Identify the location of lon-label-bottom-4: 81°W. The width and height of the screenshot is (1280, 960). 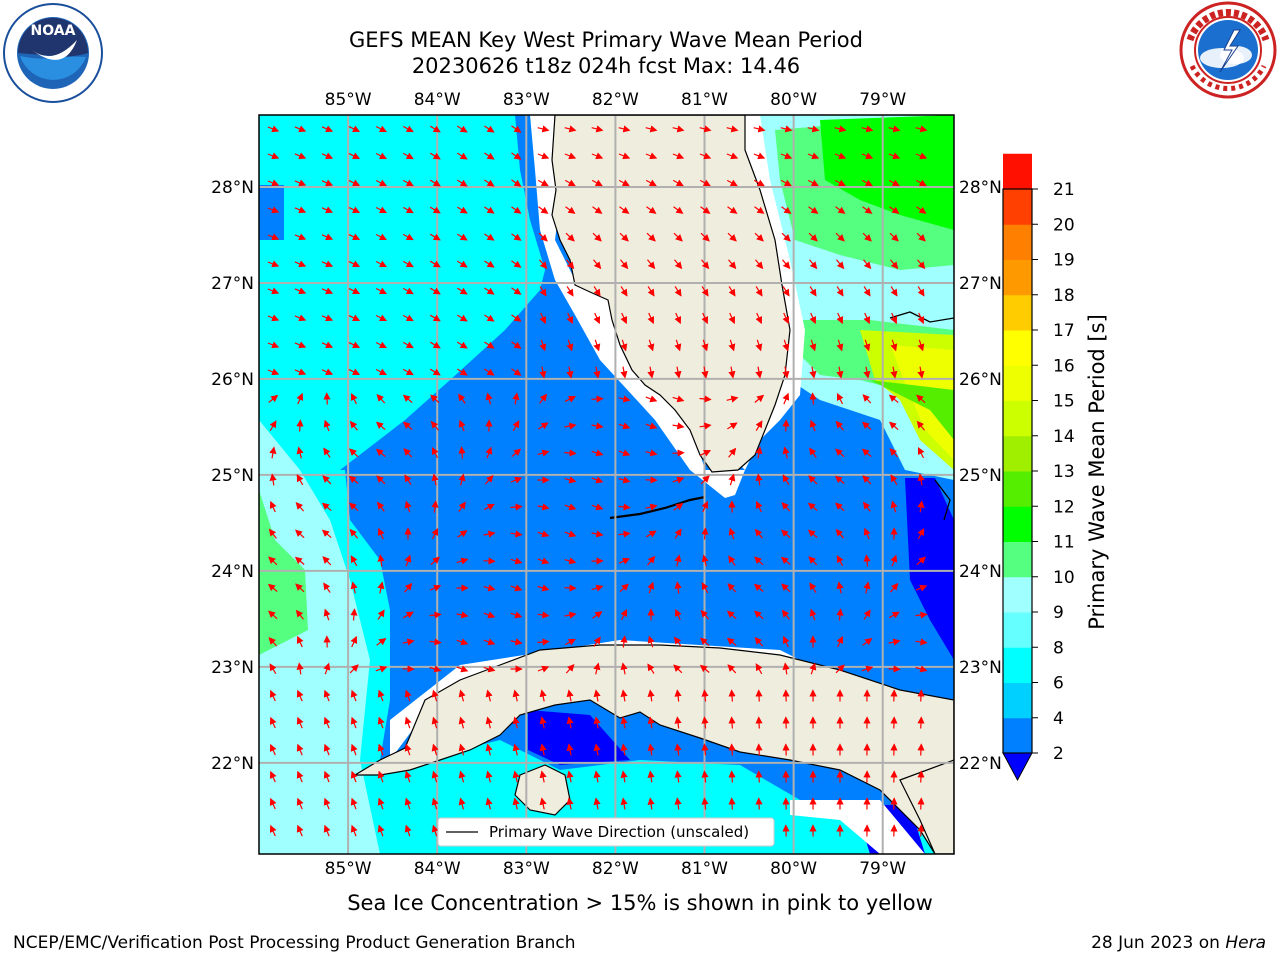
(704, 869).